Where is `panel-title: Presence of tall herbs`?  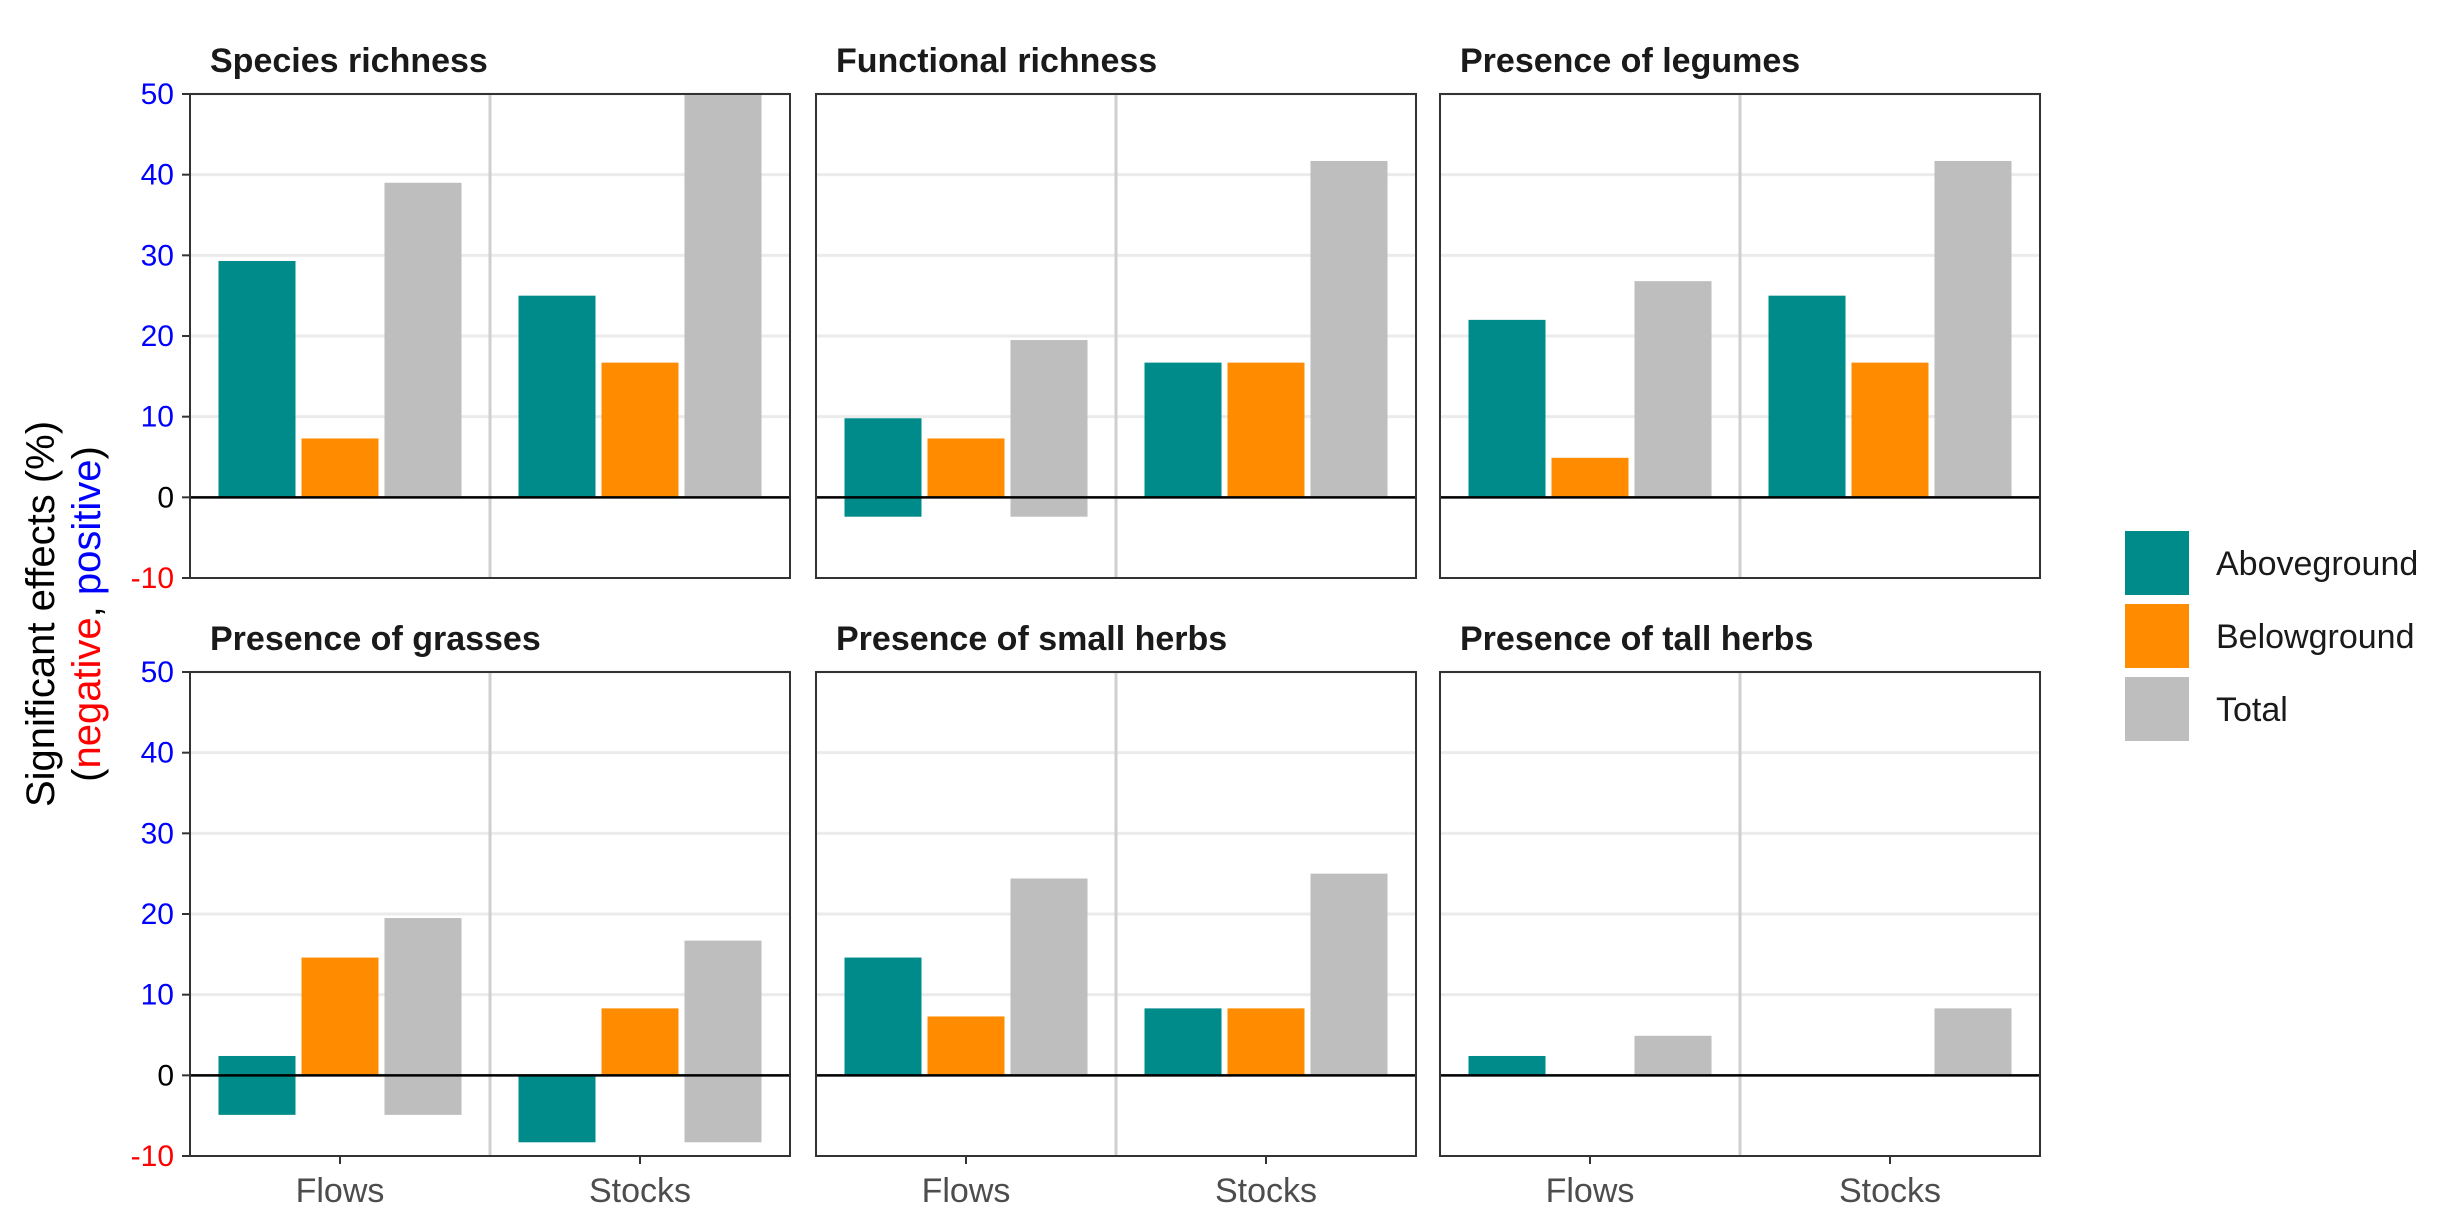 panel-title: Presence of tall herbs is located at coordinates (1636, 639).